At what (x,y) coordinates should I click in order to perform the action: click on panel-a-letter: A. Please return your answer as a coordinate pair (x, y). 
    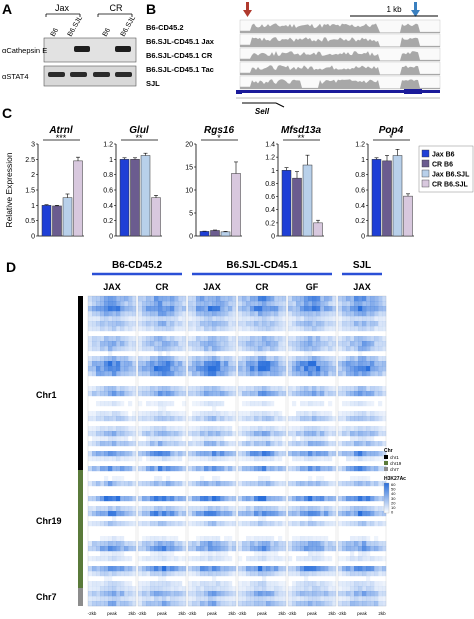
    Looking at the image, I should click on (7, 9).